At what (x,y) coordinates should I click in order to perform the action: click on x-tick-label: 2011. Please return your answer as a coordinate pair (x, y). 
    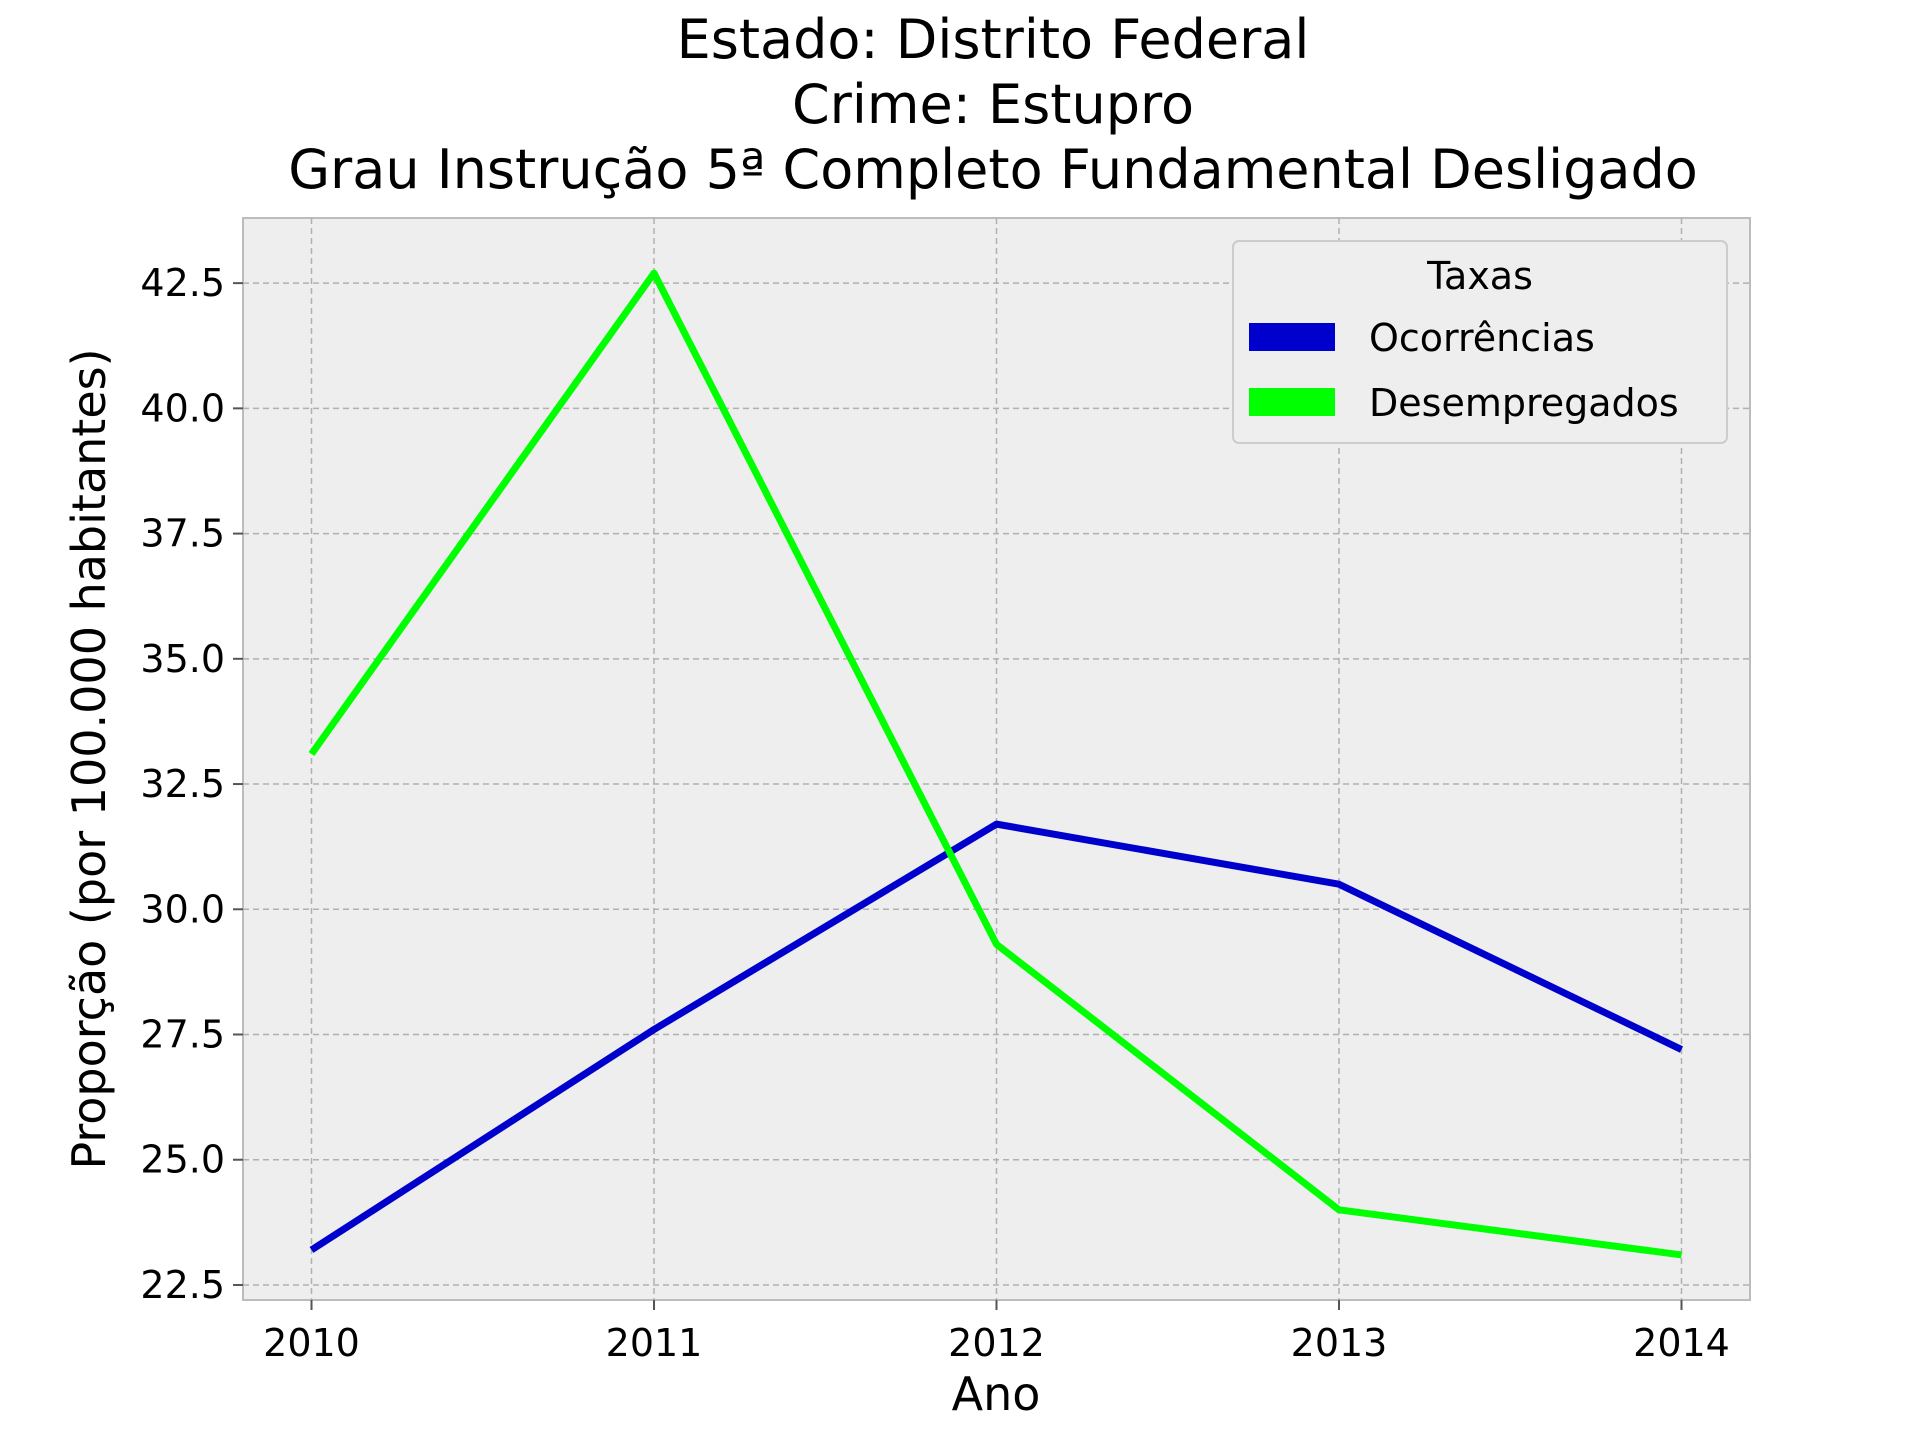
    Looking at the image, I should click on (654, 1343).